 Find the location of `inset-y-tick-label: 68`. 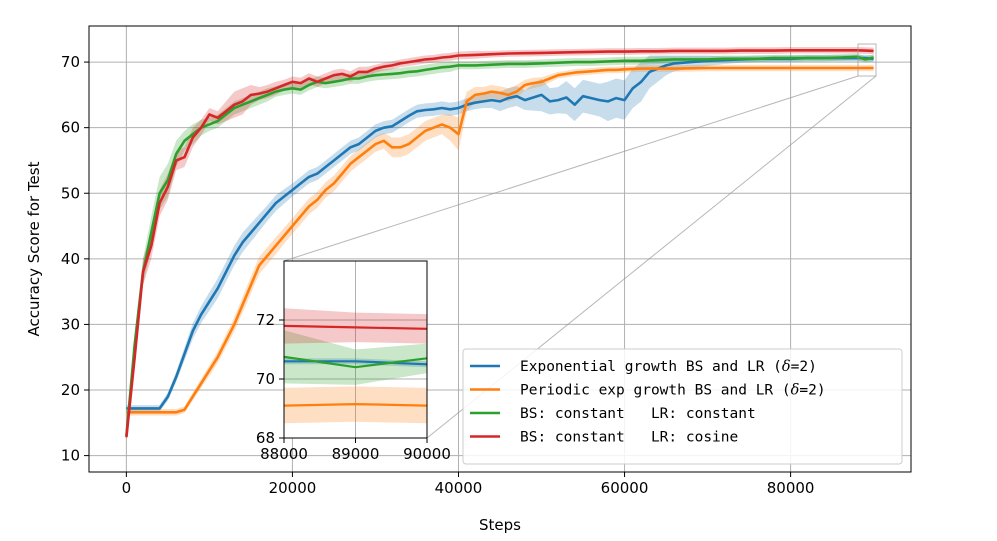

inset-y-tick-label: 68 is located at coordinates (265, 438).